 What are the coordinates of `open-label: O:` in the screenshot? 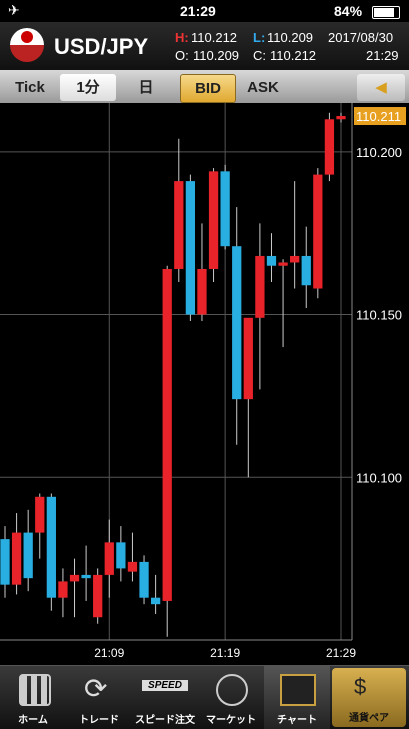 It's located at (182, 55).